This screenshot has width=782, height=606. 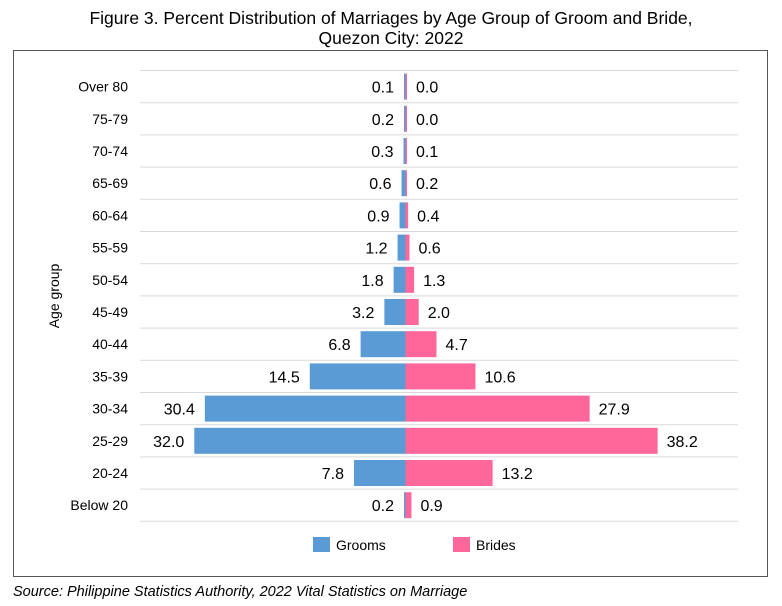 I want to click on category-label: 60-64, so click(x=110, y=215).